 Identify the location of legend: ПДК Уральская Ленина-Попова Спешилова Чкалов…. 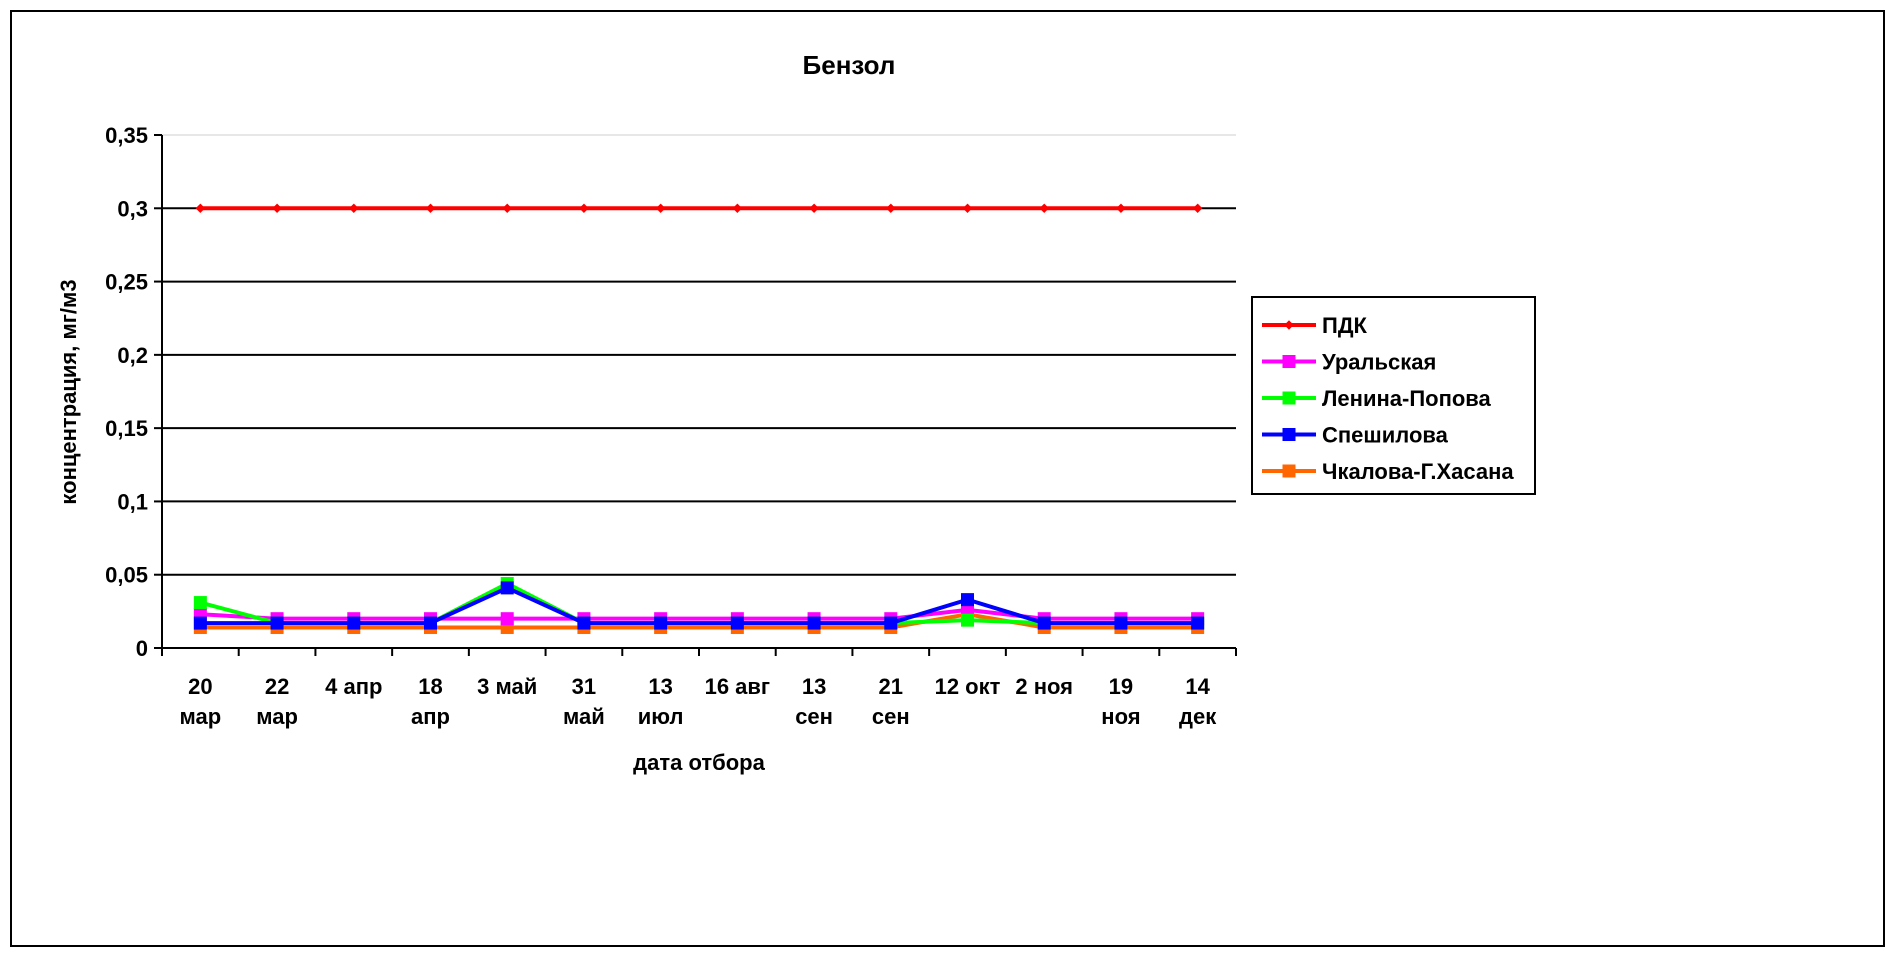
(1393, 395).